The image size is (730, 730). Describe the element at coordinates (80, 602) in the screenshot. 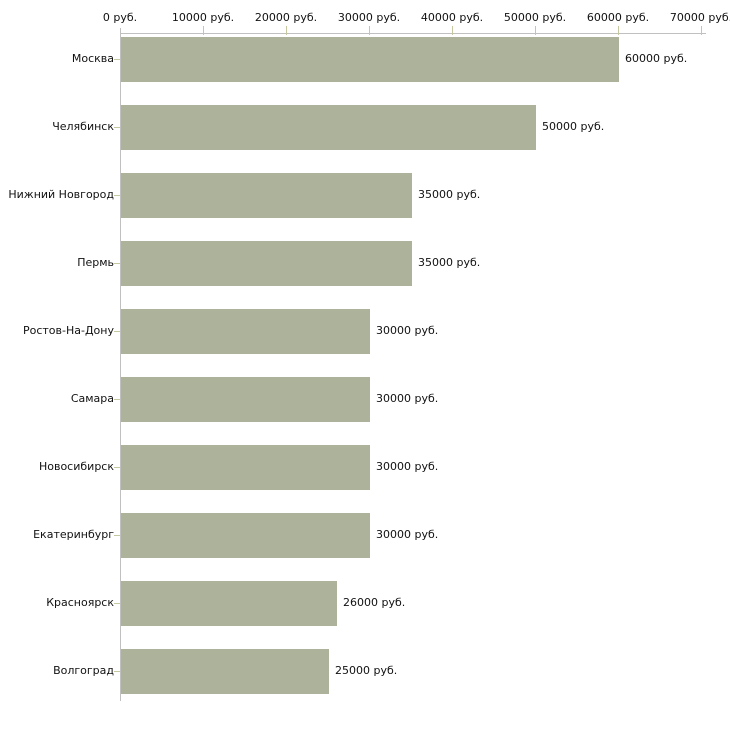

I see `category-label: Красноярск` at that location.